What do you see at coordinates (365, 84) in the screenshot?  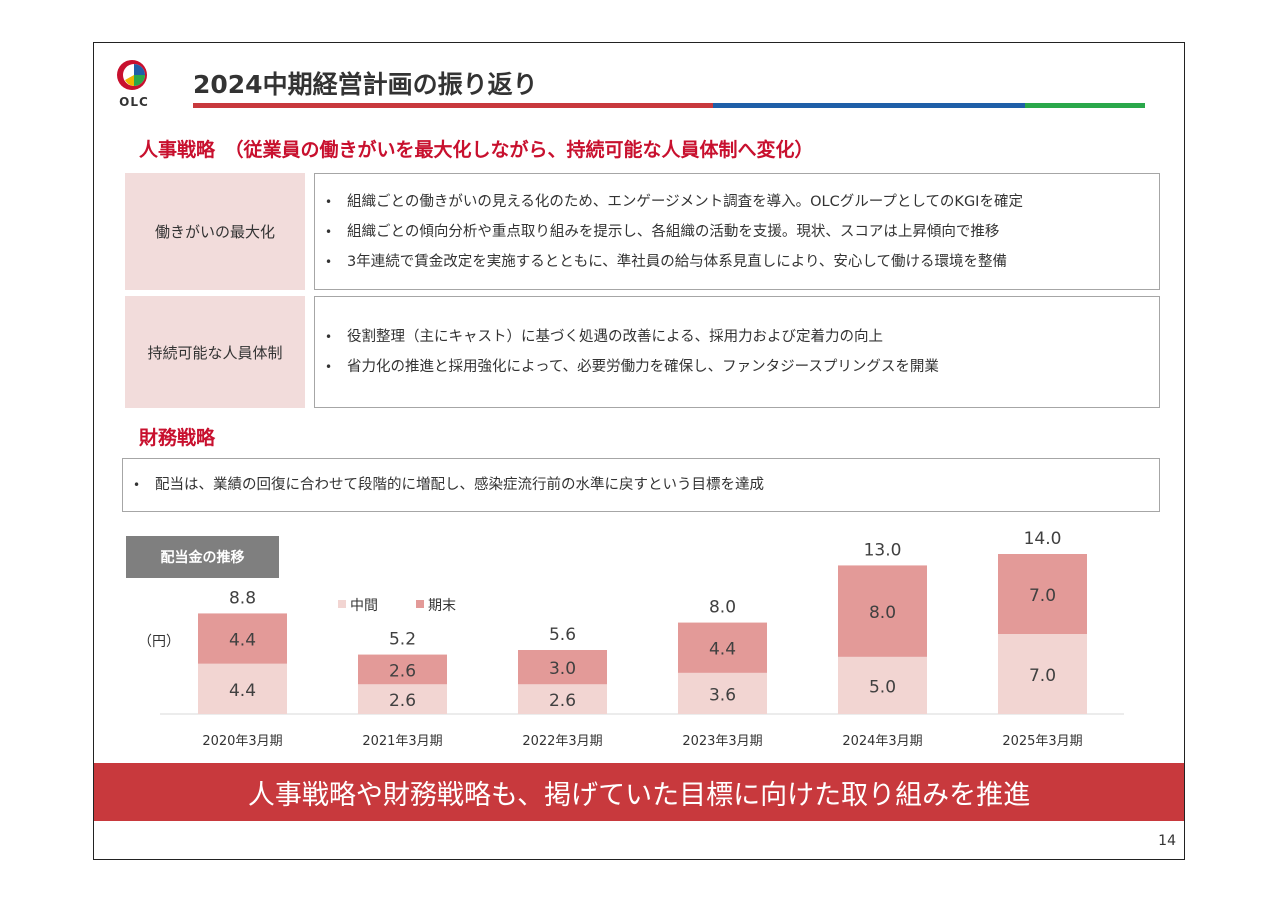 I see `page-title: 2024中期経営計画の振り返り` at bounding box center [365, 84].